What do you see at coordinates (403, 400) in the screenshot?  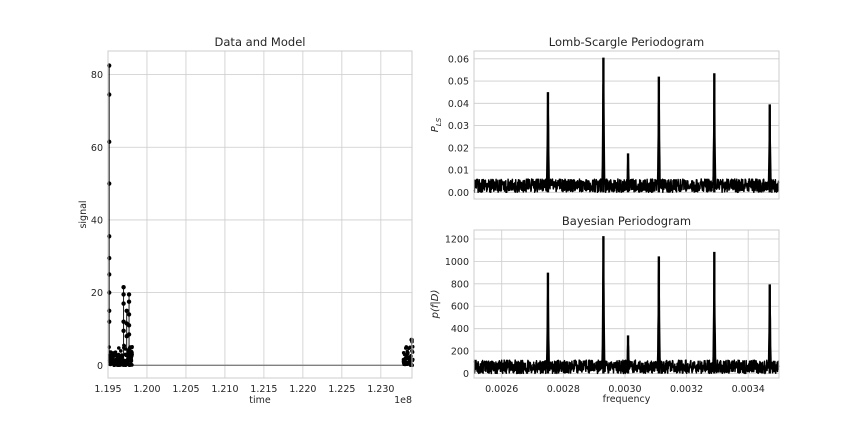 I see `x-offset-label: 1e8` at bounding box center [403, 400].